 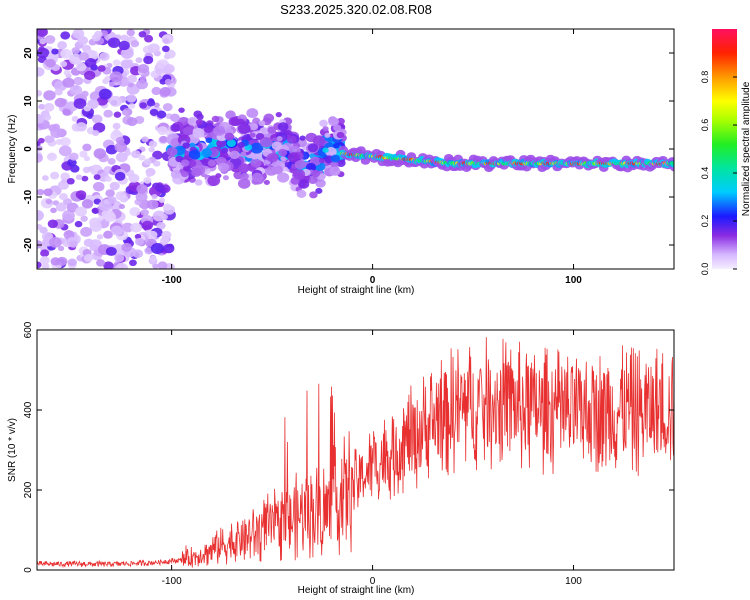 What do you see at coordinates (718, 173) in the screenshot?
I see `colorbar-ticks: 0.0 0.2 0.4 0.6 0.8` at bounding box center [718, 173].